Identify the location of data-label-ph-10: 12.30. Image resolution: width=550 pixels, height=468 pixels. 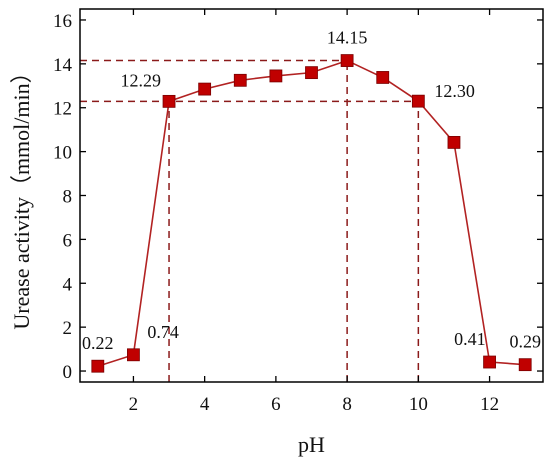
(454, 91).